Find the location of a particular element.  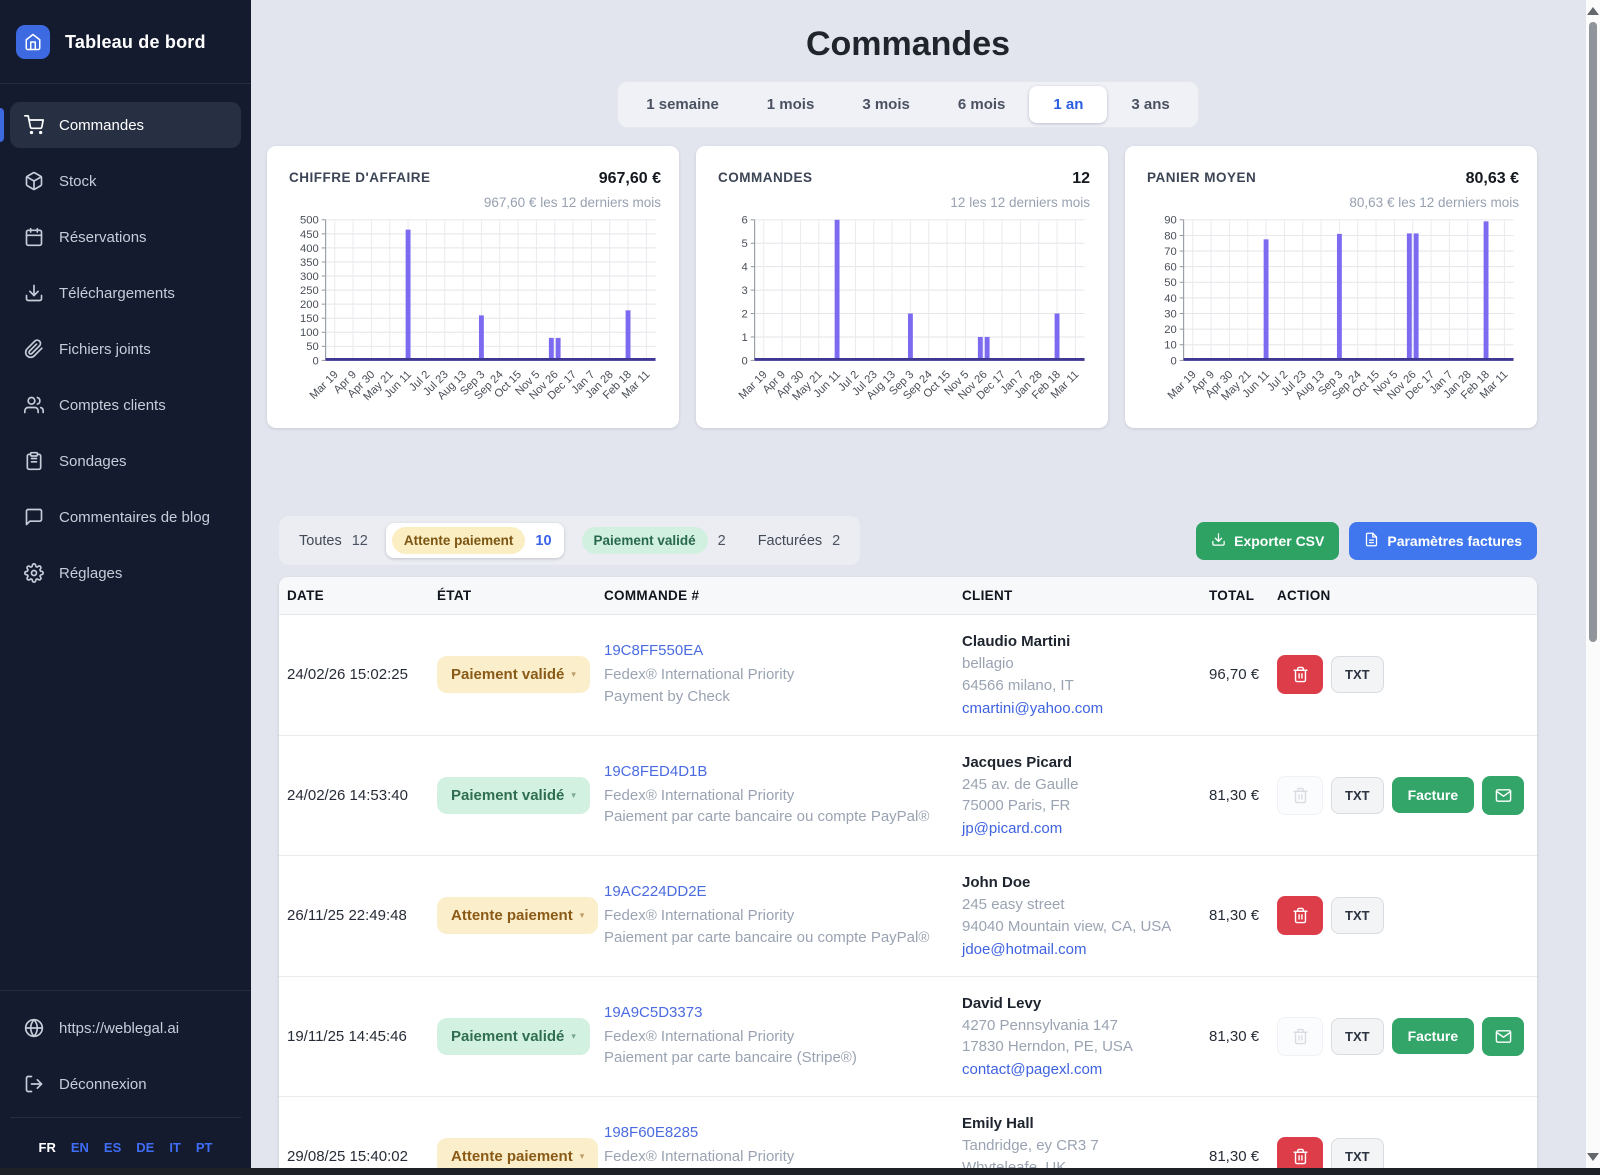

client-email-link: contact@pagexl.com is located at coordinates (1032, 1069).